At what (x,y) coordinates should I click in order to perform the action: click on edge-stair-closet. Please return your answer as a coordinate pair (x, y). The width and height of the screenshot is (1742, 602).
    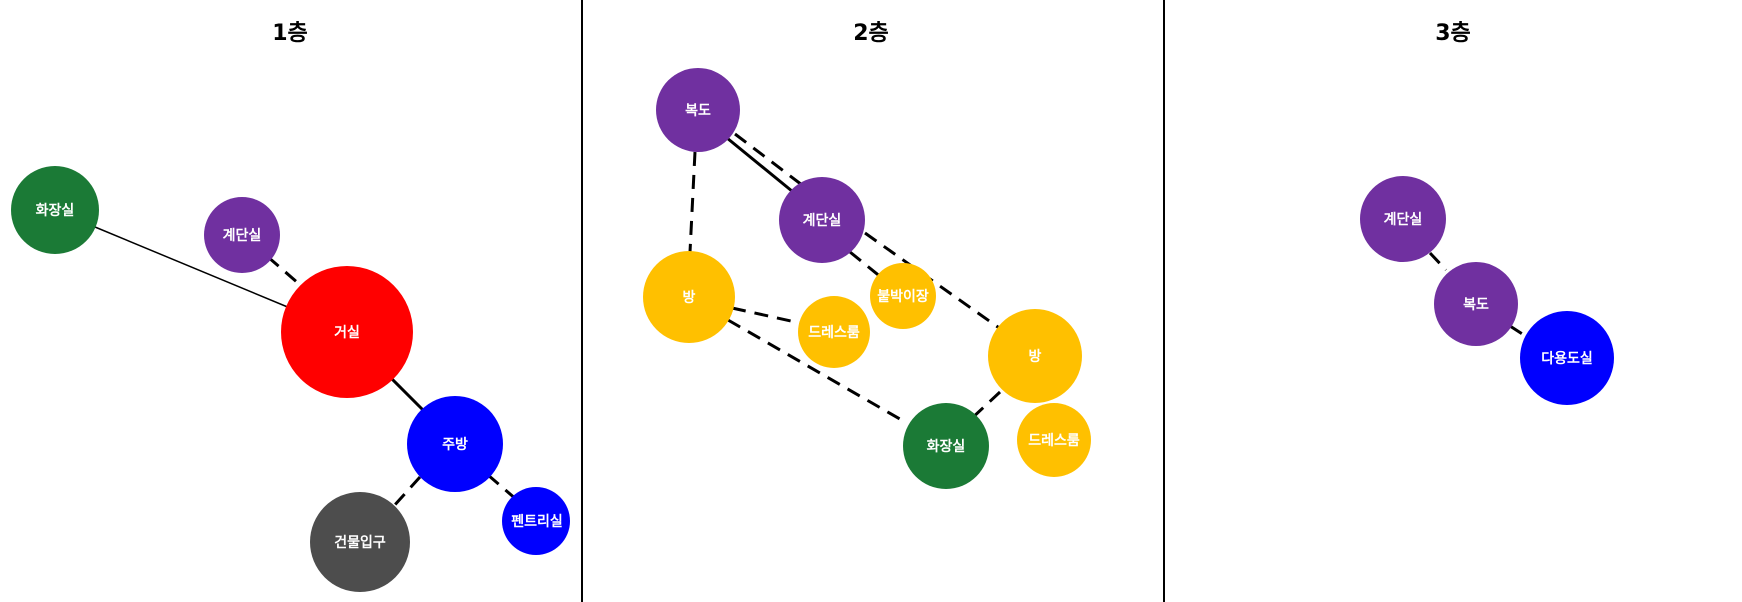
    Looking at the image, I should click on (866, 265).